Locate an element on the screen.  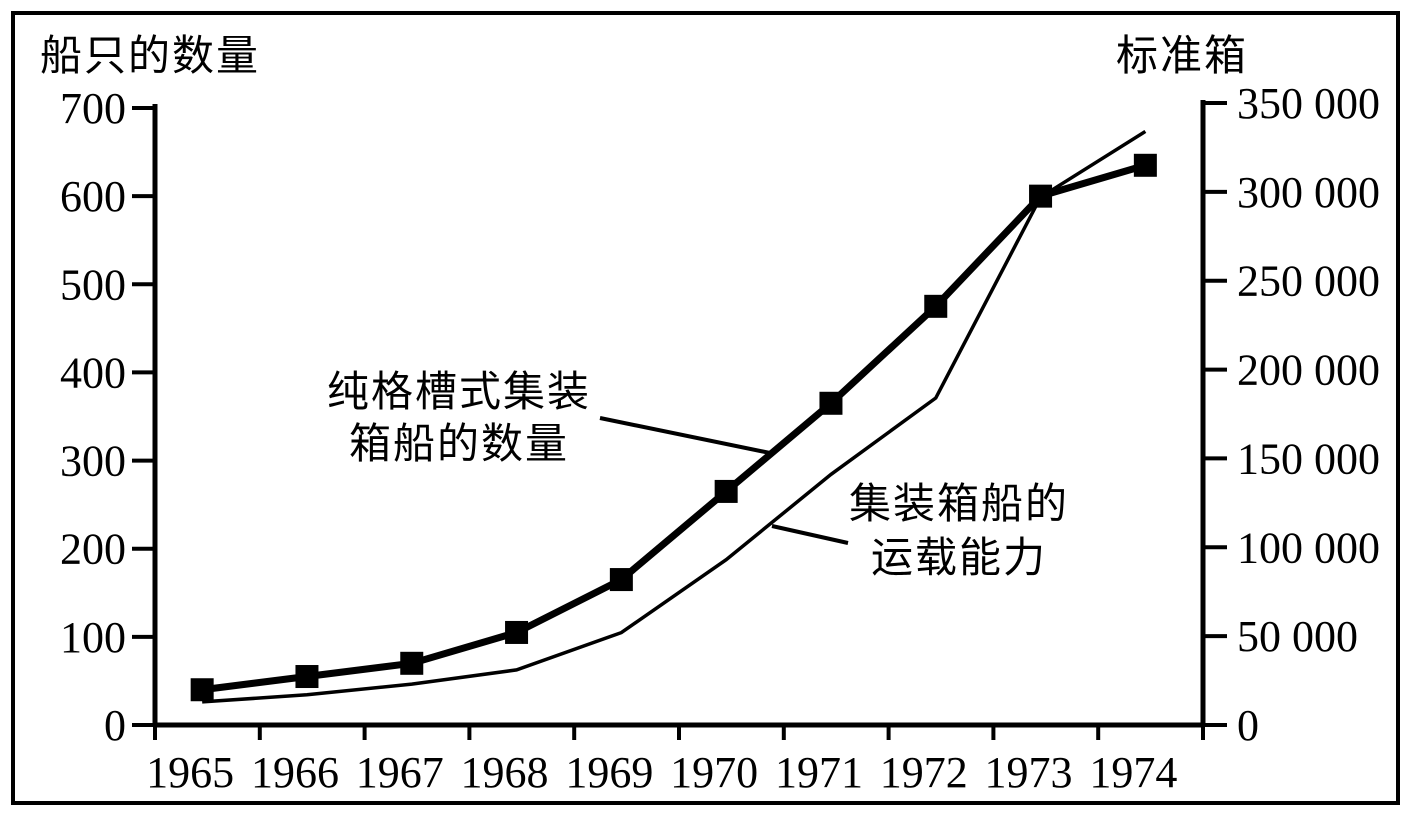
x-axis-year-label: 1969 is located at coordinates (609, 772).